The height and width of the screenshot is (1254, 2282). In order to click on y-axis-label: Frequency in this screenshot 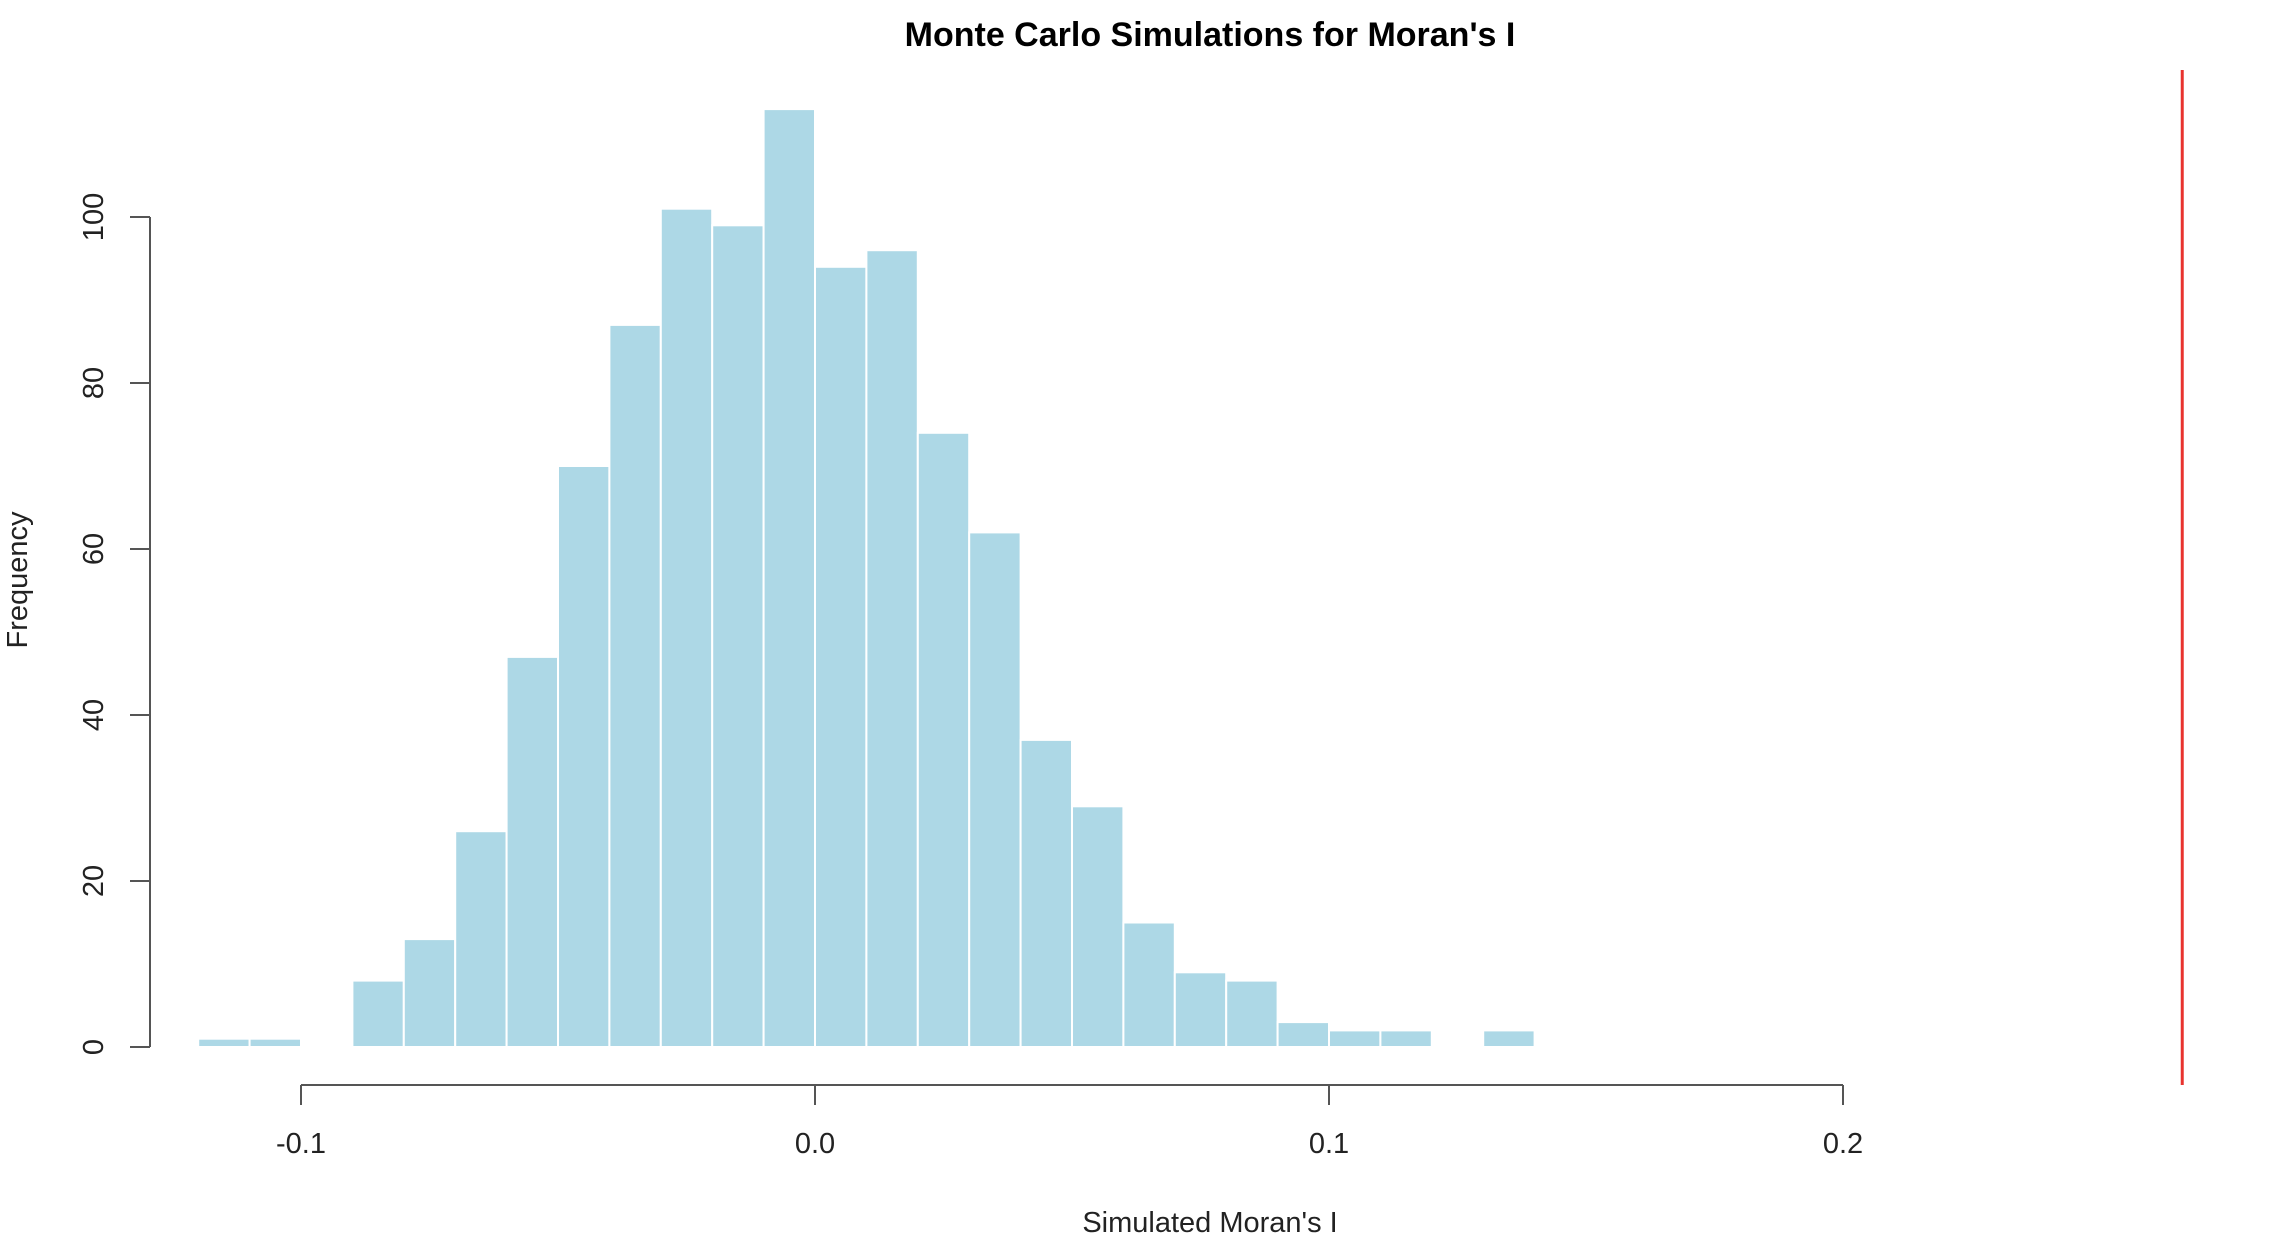, I will do `click(18, 580)`.